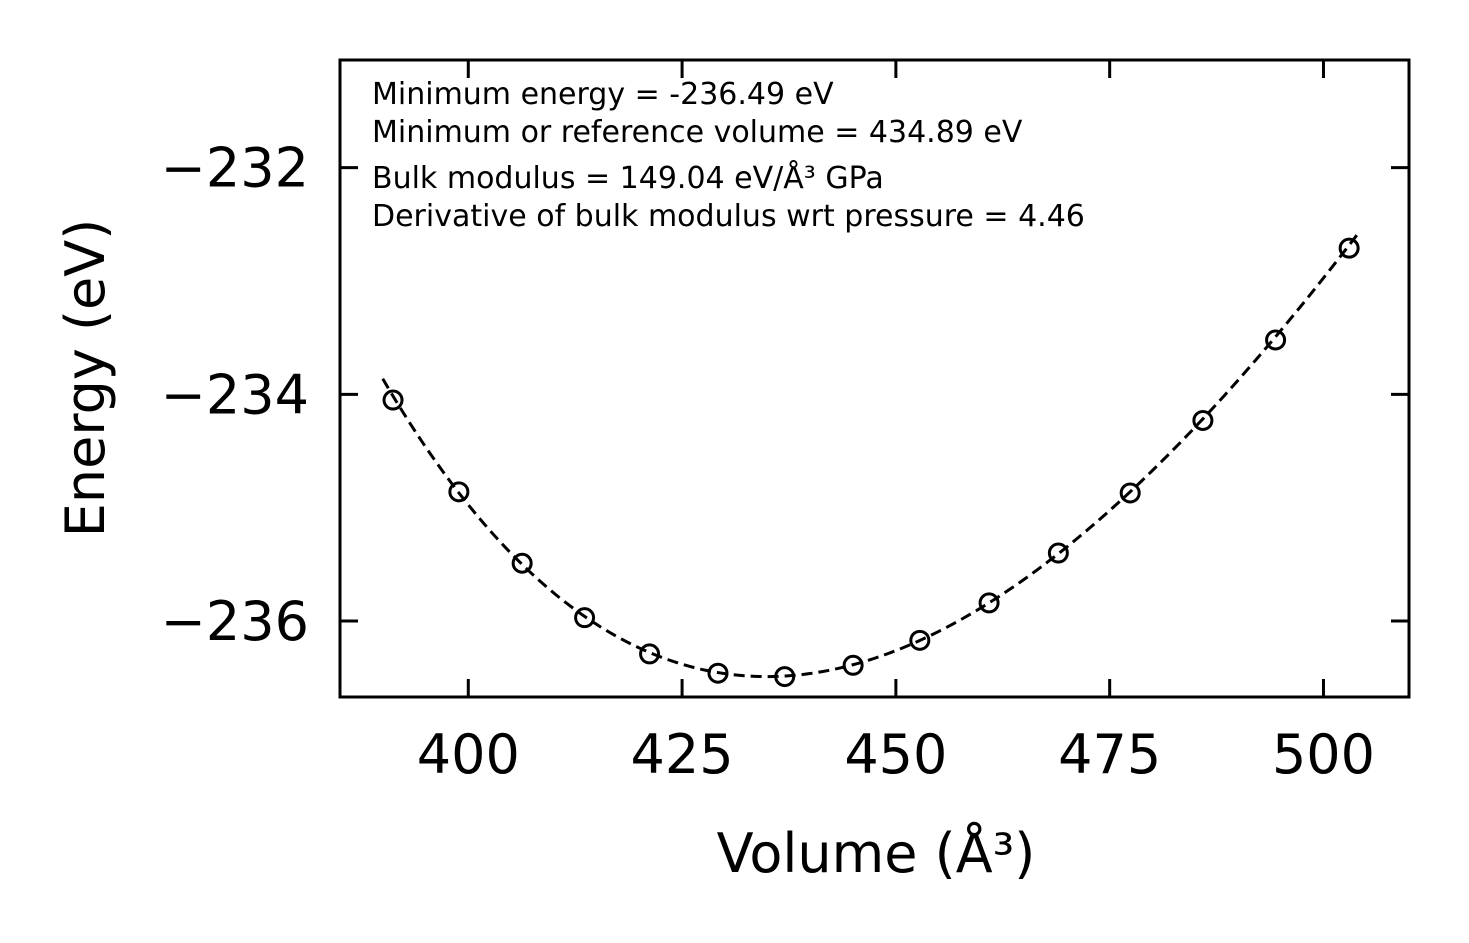 The image size is (1469, 943). Describe the element at coordinates (468, 754) in the screenshot. I see `x-tick-label: 400` at that location.